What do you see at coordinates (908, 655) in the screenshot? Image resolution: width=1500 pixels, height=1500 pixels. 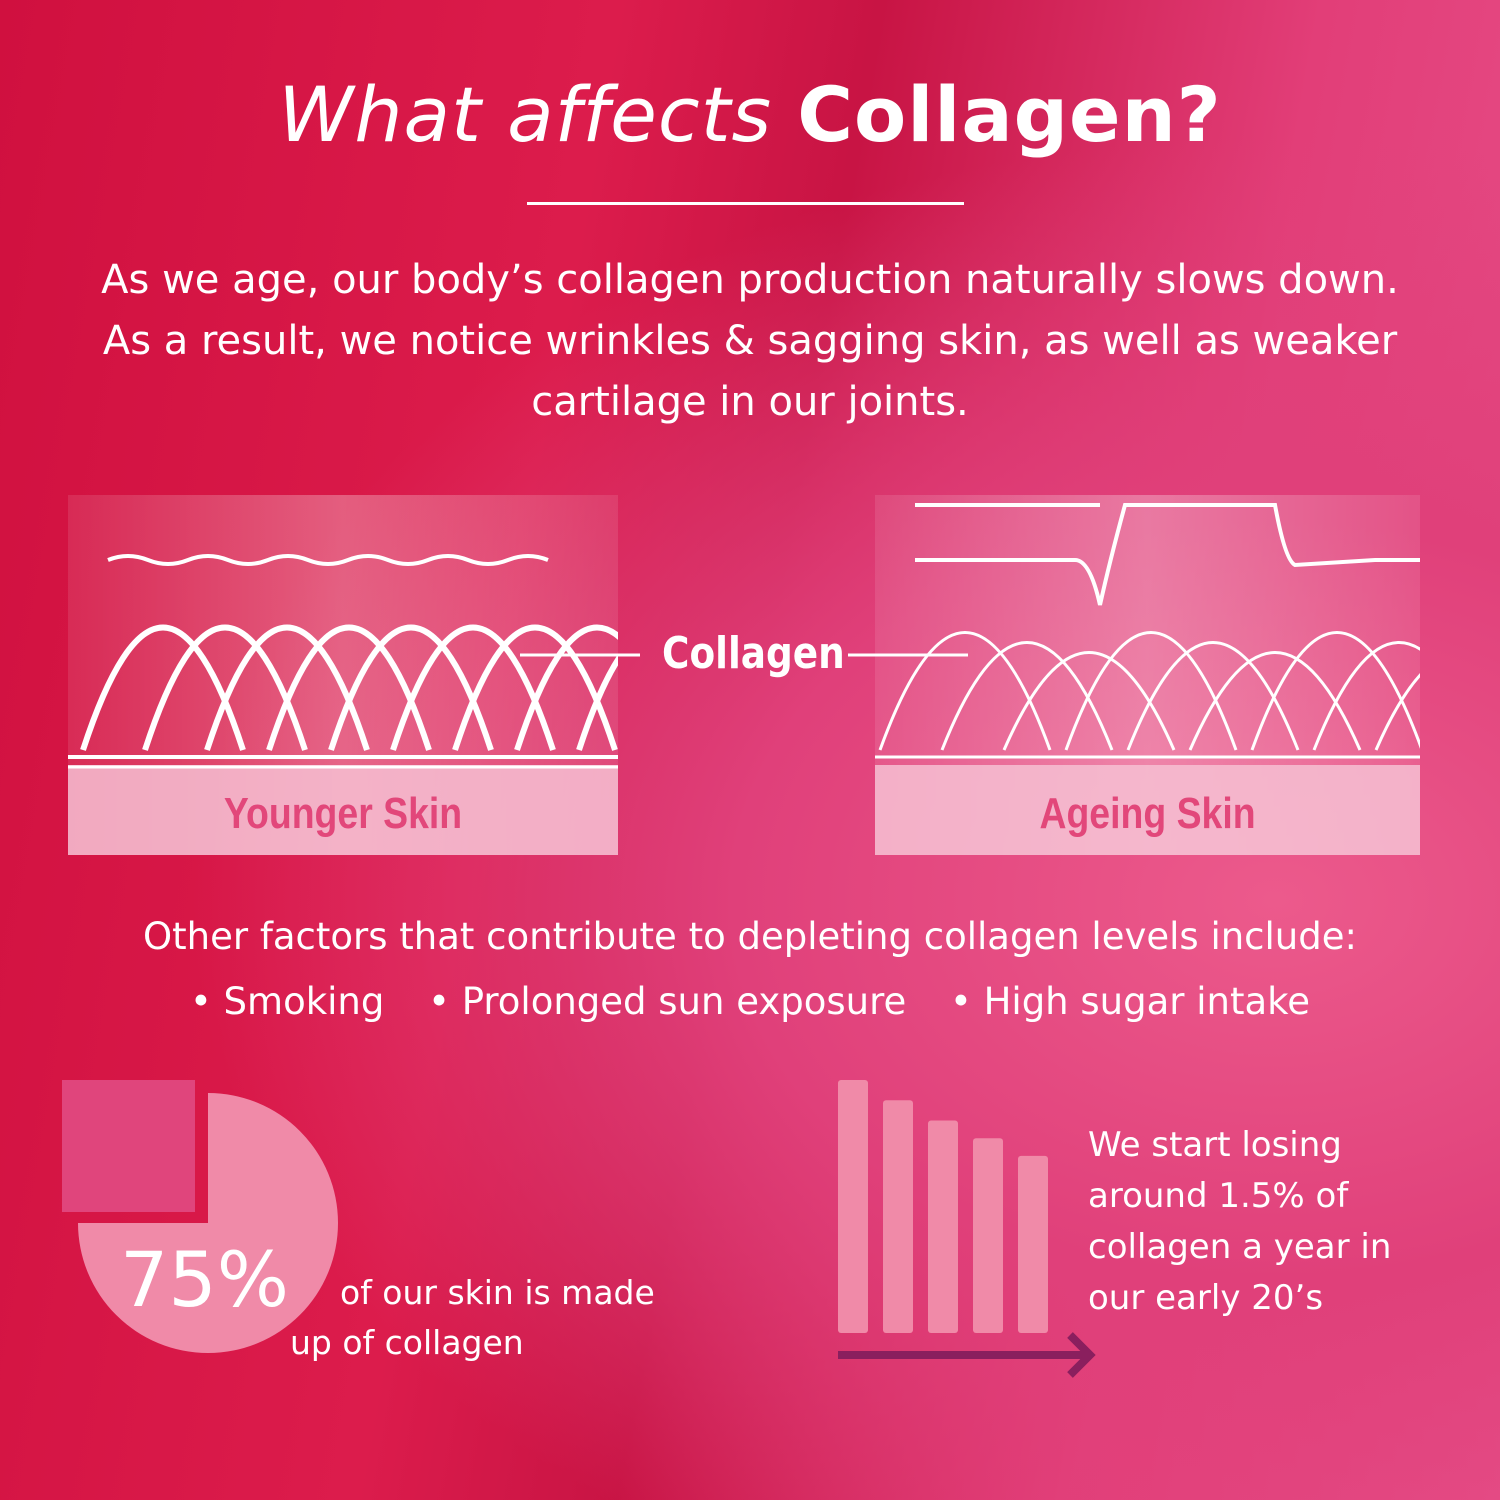 I see `collagen-pointer-right` at bounding box center [908, 655].